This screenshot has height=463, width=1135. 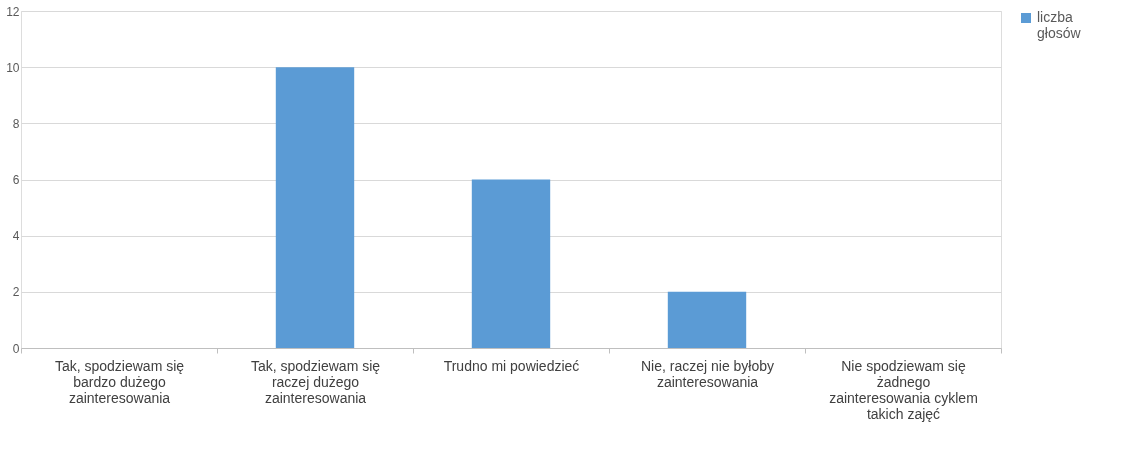 I want to click on x-tick-label: Nie, raczej nie byłoby zainteresowania, so click(x=707, y=373).